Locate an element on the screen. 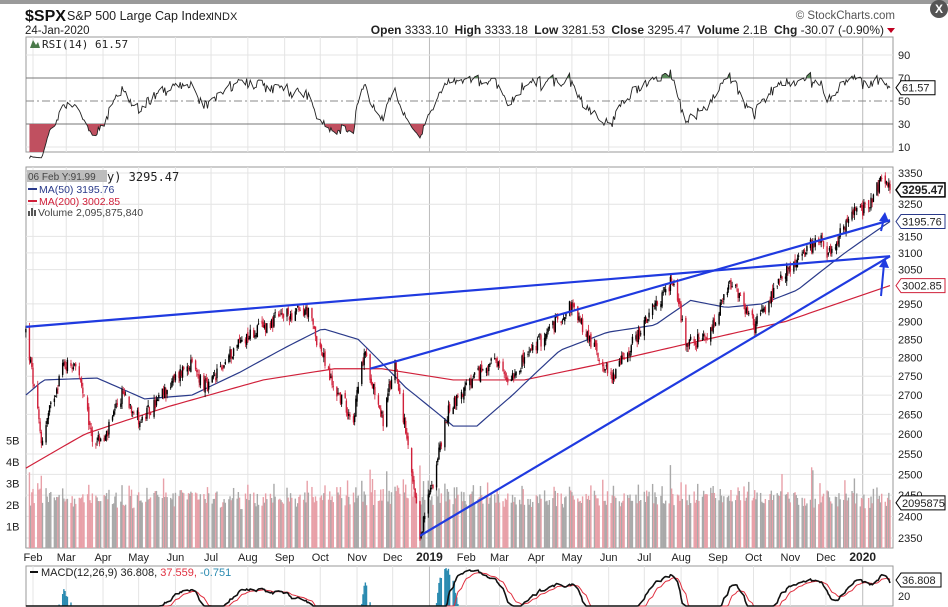 The image size is (948, 607). rsi-icon is located at coordinates (35, 44).